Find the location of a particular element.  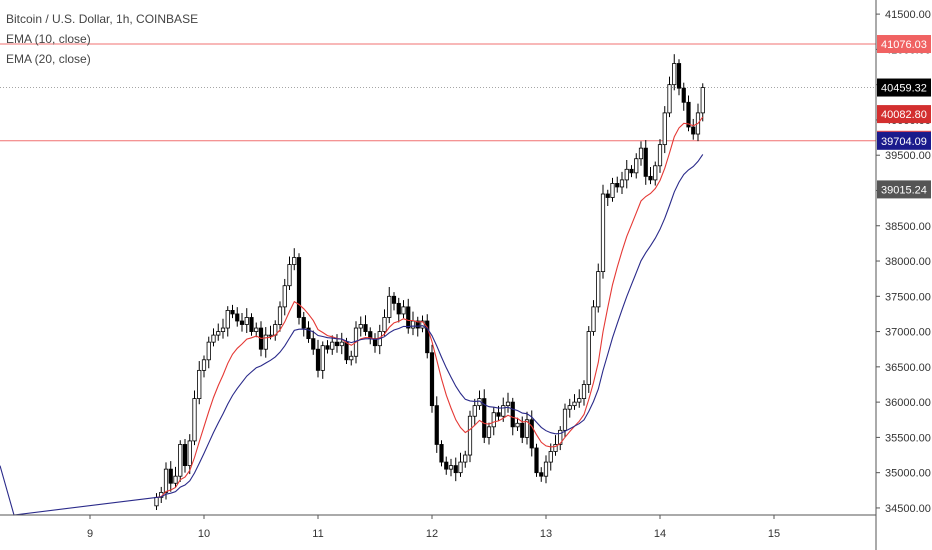

price-tag-label: 39015.24 is located at coordinates (904, 190).